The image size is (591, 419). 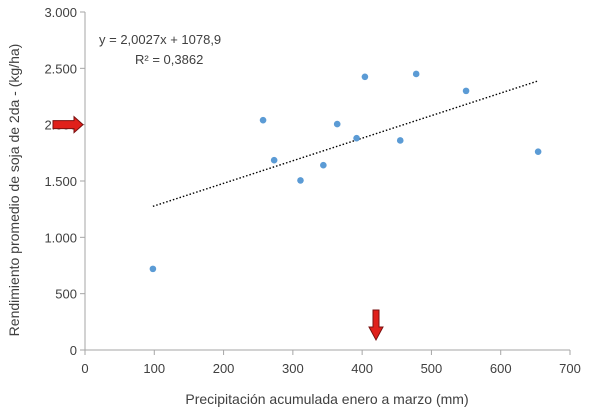 I want to click on x-tick-label: 200, so click(x=224, y=368).